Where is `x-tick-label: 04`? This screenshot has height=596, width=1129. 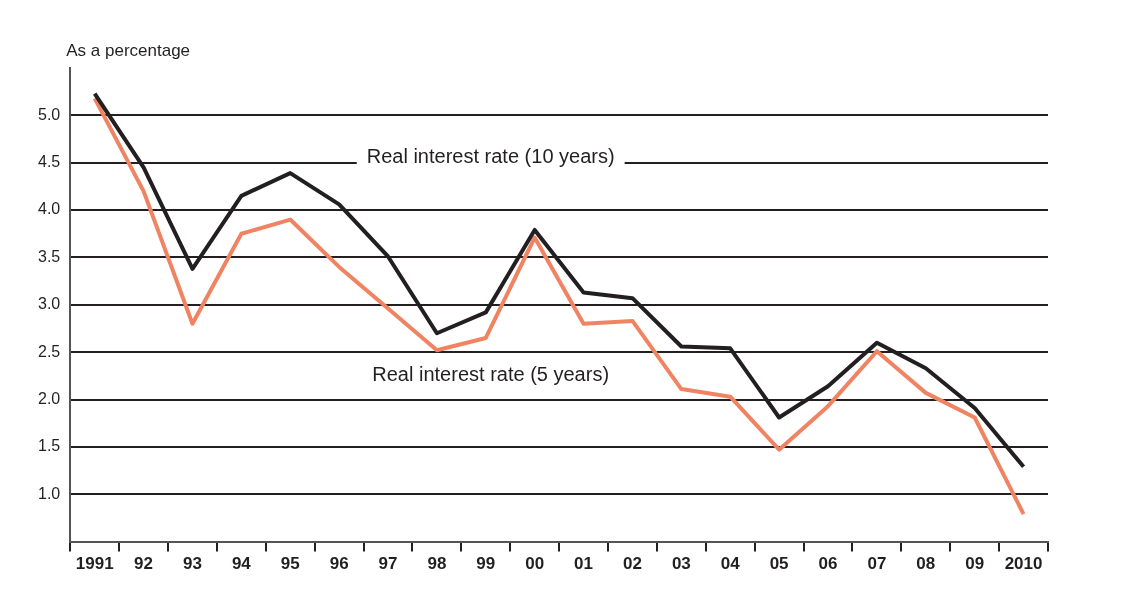
x-tick-label: 04 is located at coordinates (730, 564).